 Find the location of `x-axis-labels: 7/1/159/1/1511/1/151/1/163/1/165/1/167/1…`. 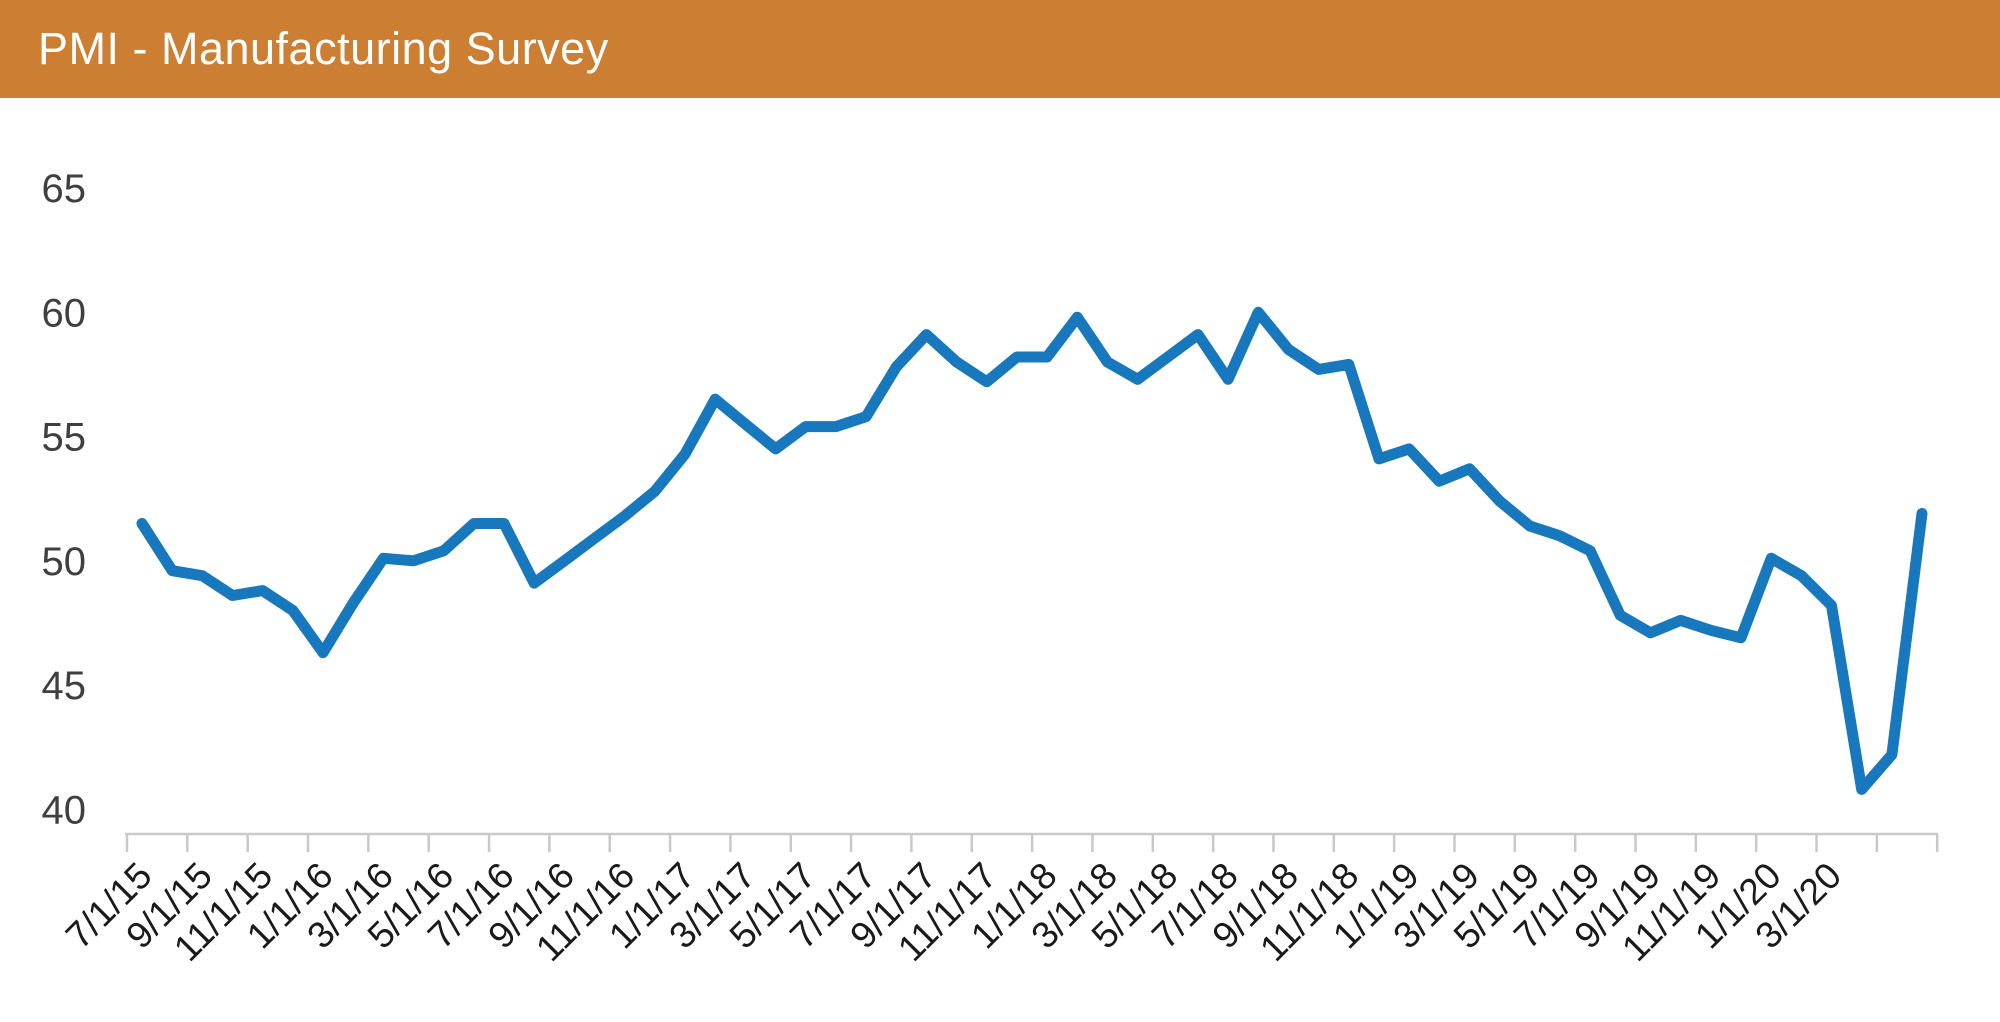

x-axis-labels: 7/1/159/1/1511/1/151/1/163/1/165/1/167/1… is located at coordinates (953, 912).